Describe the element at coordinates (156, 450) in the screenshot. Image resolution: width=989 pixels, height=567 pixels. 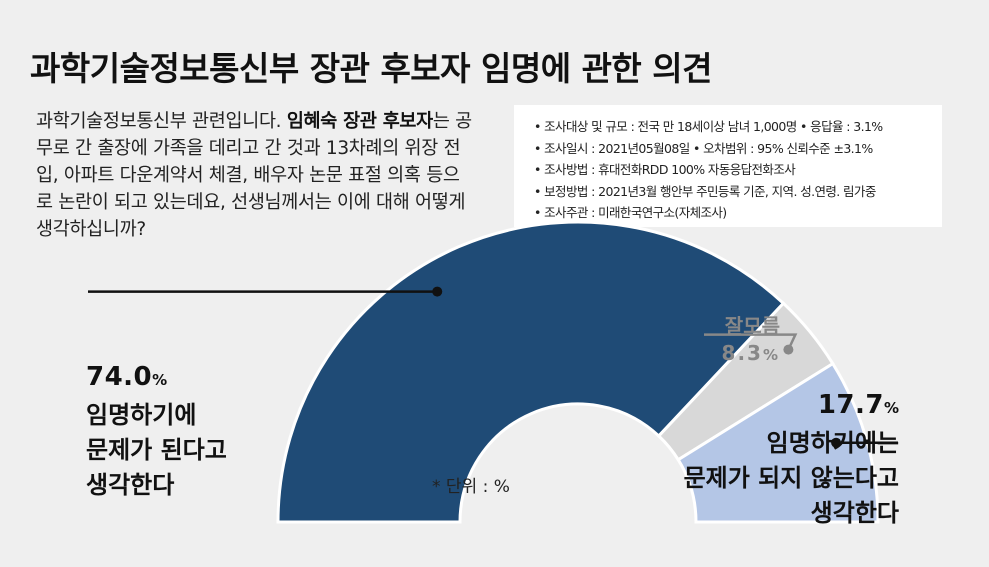
I see `label-problem-line2: 문제가 된다고` at that location.